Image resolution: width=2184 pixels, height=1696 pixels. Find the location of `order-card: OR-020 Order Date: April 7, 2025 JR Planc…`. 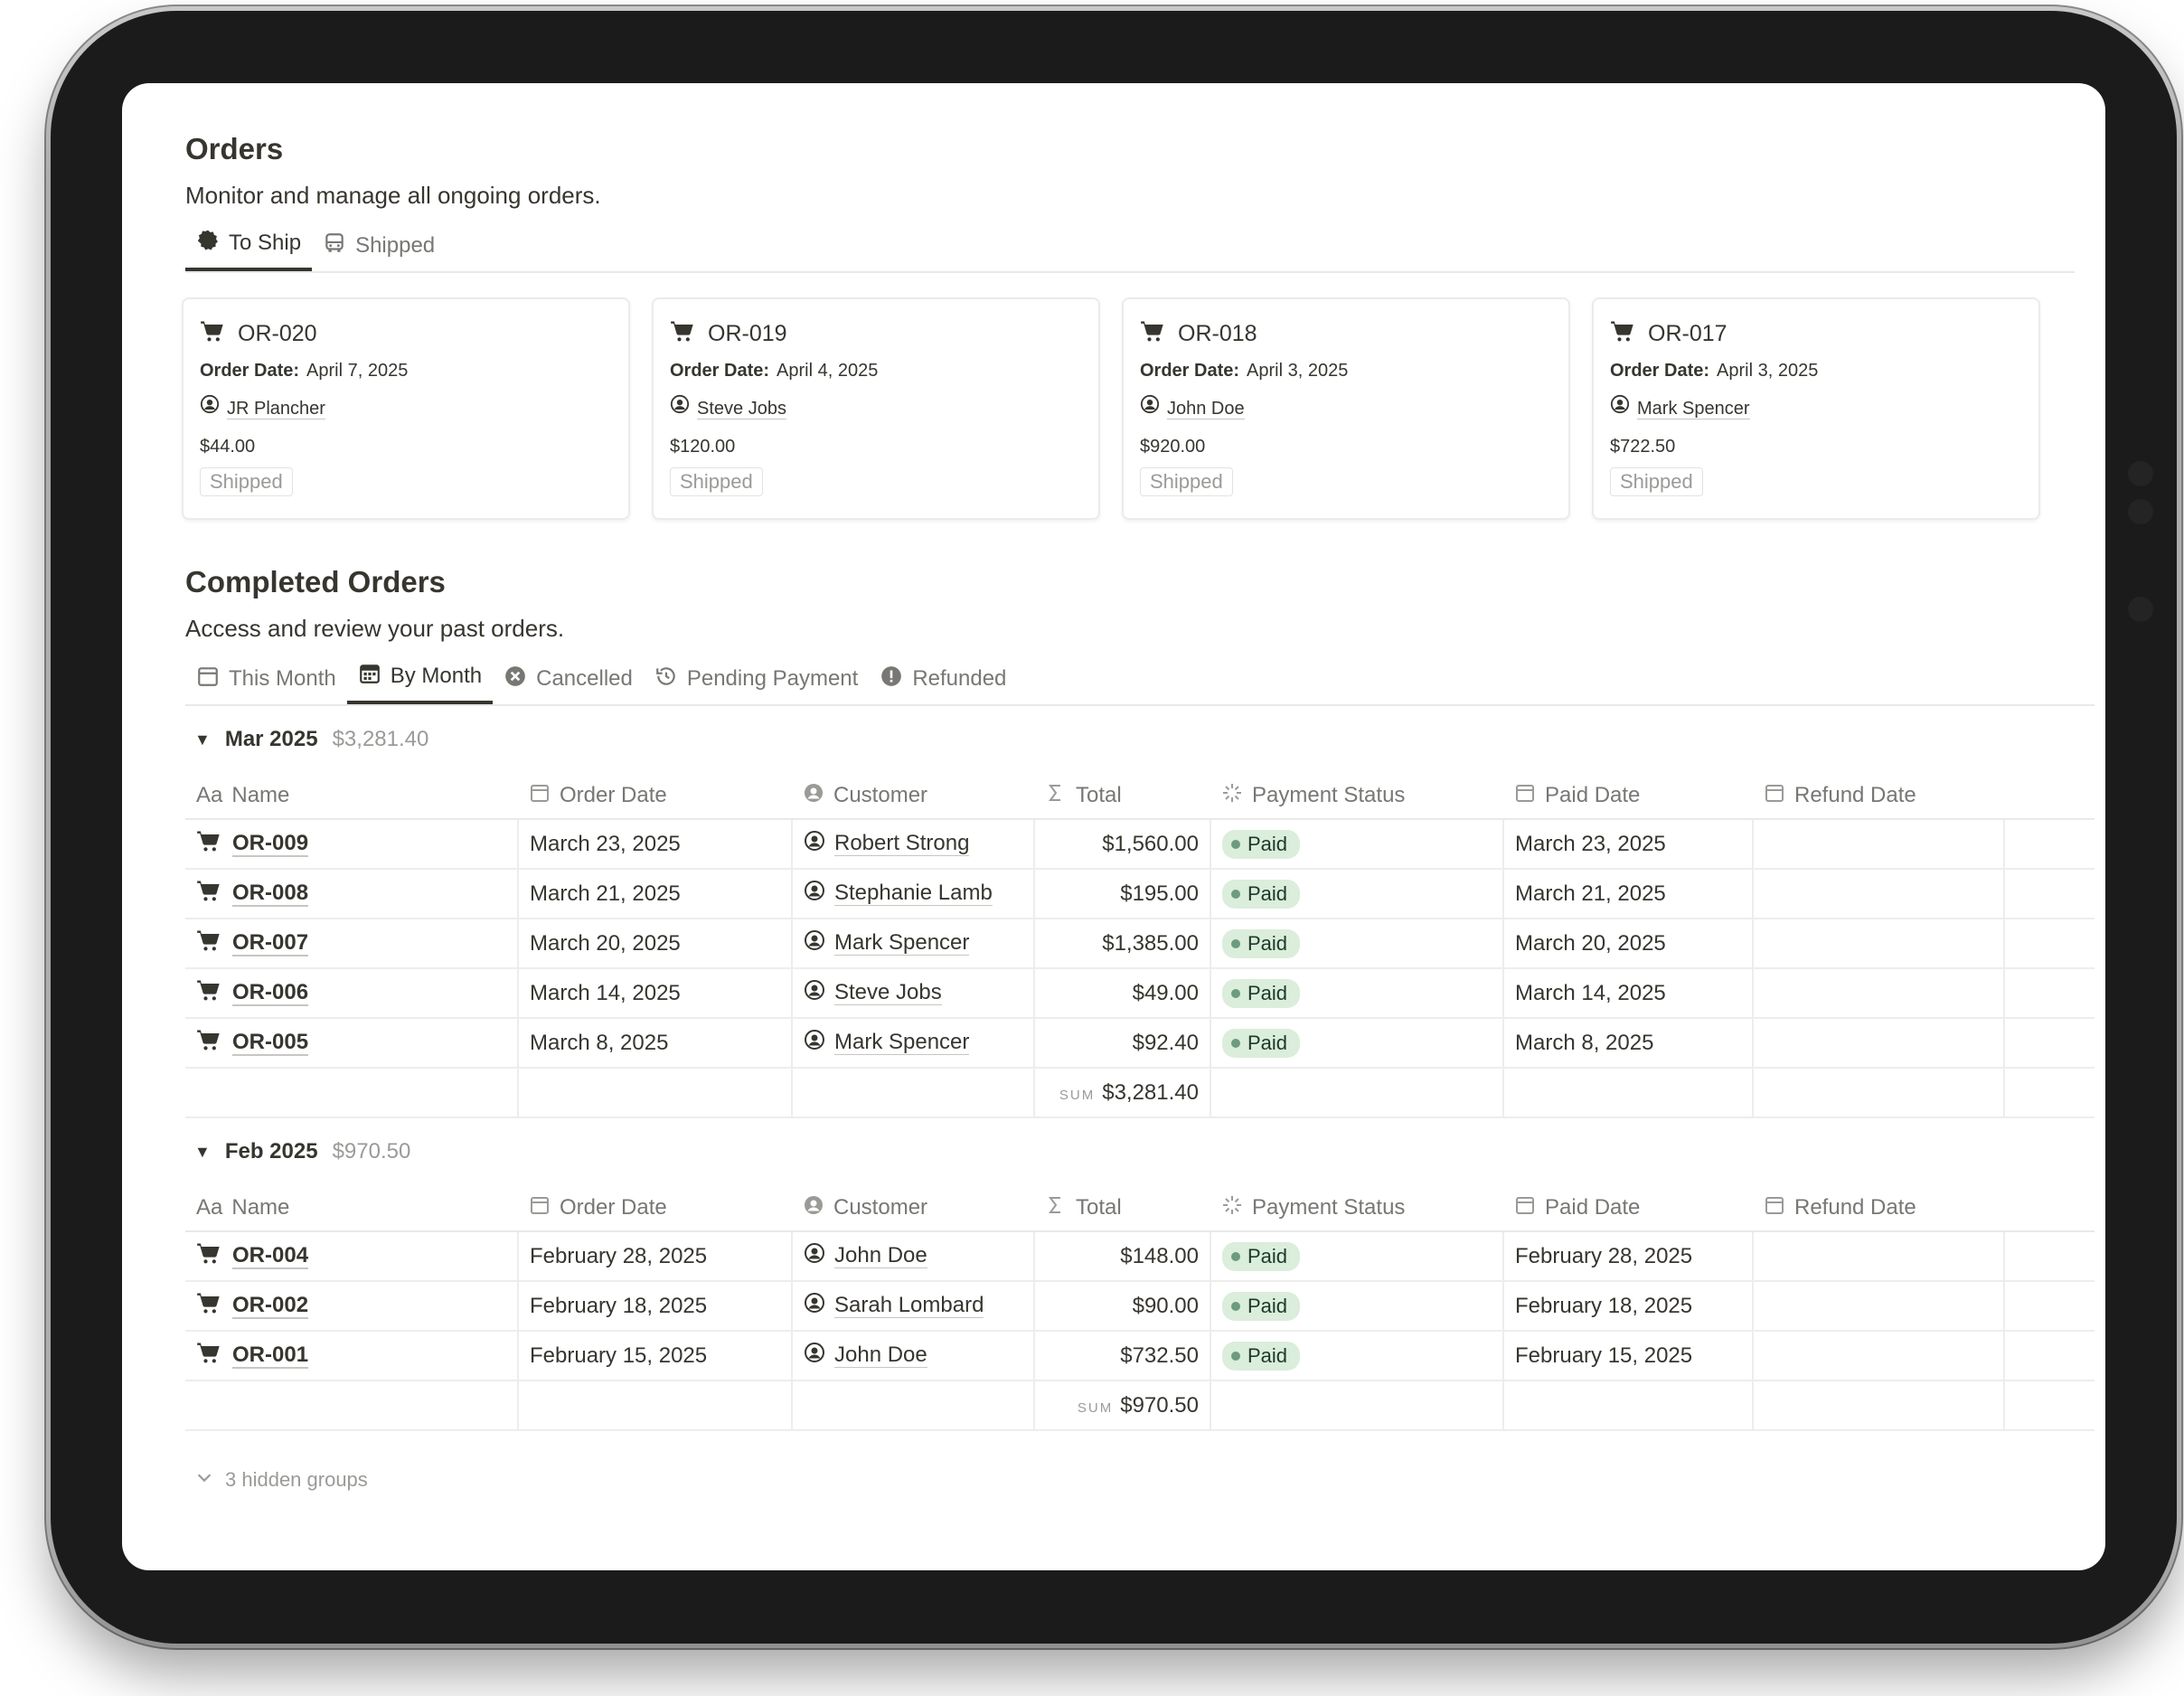

order-card: OR-020 Order Date: April 7, 2025 JR Planc… is located at coordinates (406, 408).